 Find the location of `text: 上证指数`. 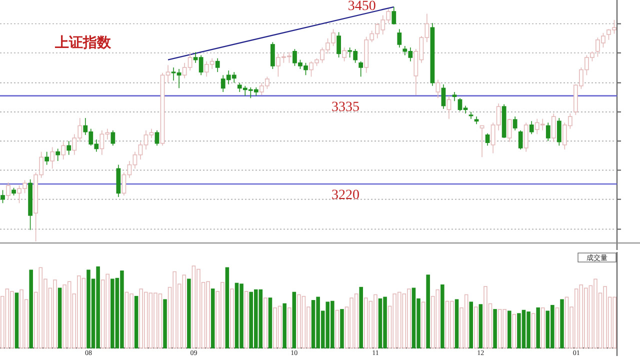

text: 上证指数 is located at coordinates (83, 43).